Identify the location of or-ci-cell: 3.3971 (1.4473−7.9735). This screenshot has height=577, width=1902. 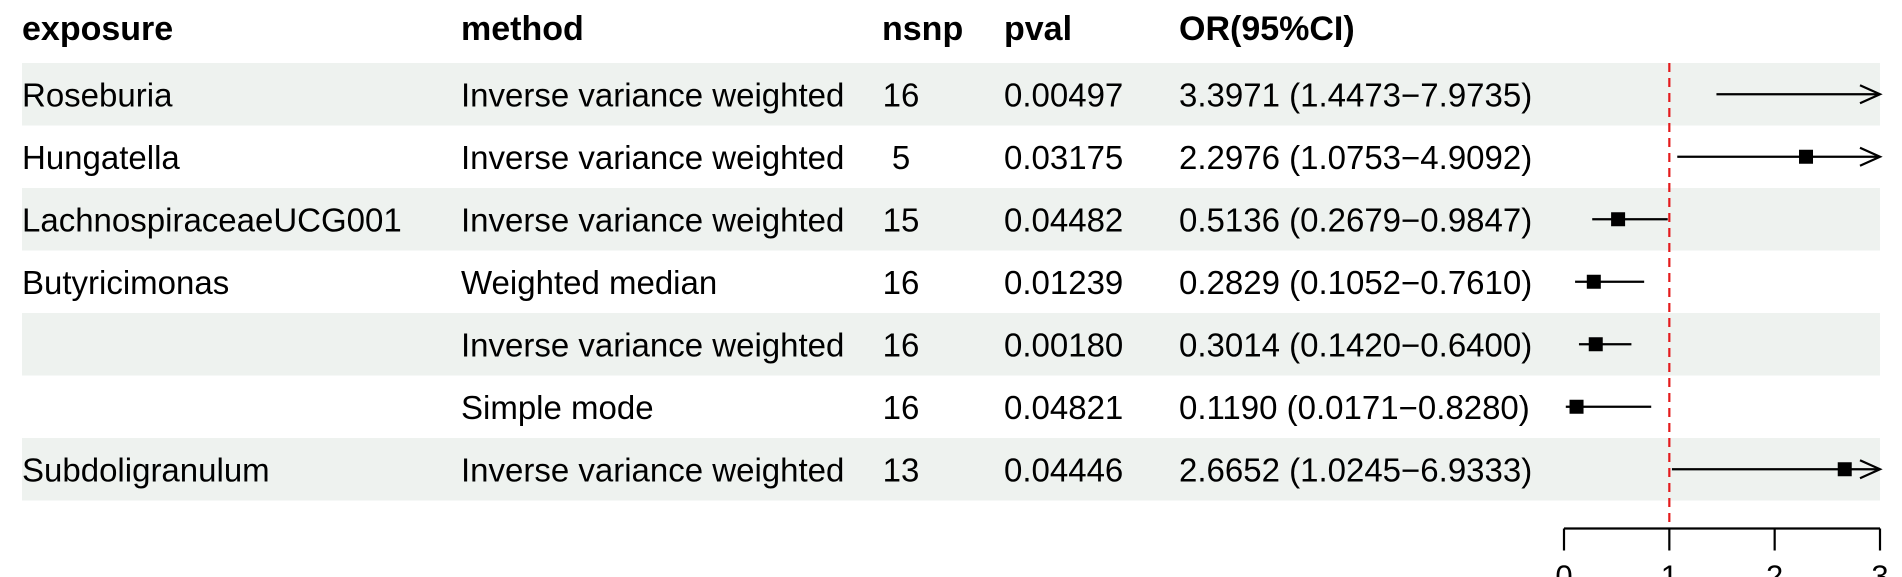
(1355, 94).